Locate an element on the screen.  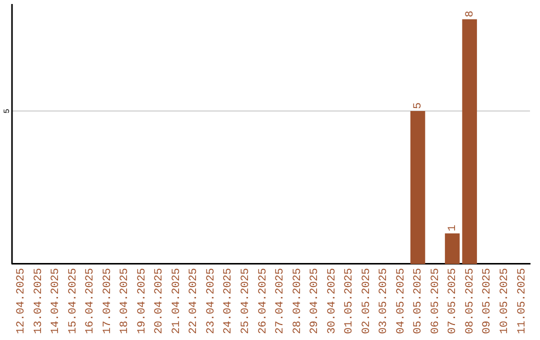
x-tick-label: 01.05.2025 is located at coordinates (350, 301).